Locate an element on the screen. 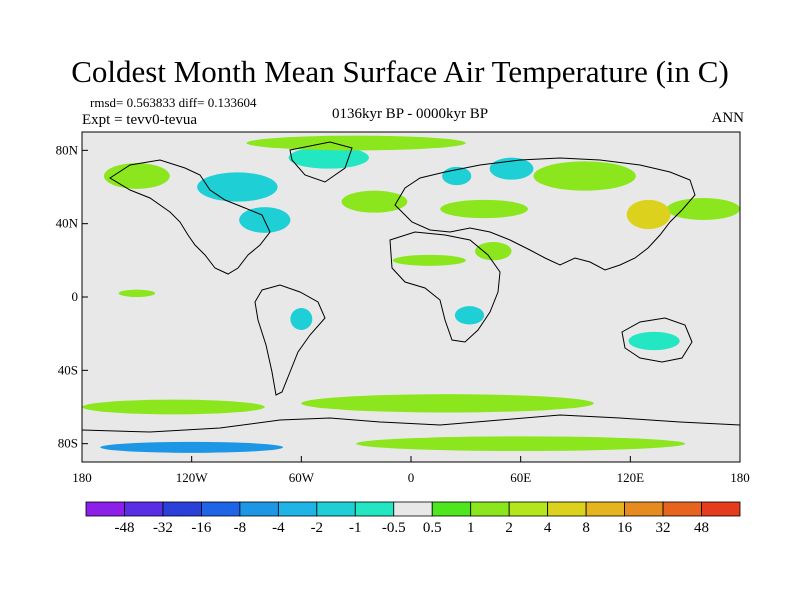  legend-label: -16 is located at coordinates (201, 528).